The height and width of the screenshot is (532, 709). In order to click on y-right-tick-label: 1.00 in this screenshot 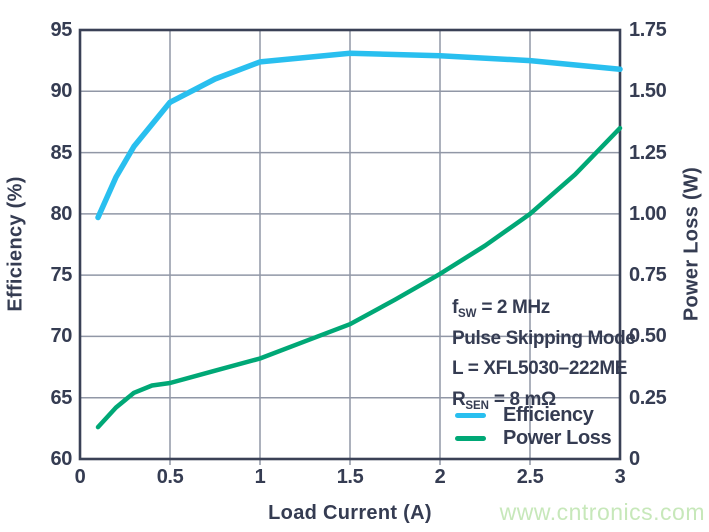, I will do `click(648, 213)`.